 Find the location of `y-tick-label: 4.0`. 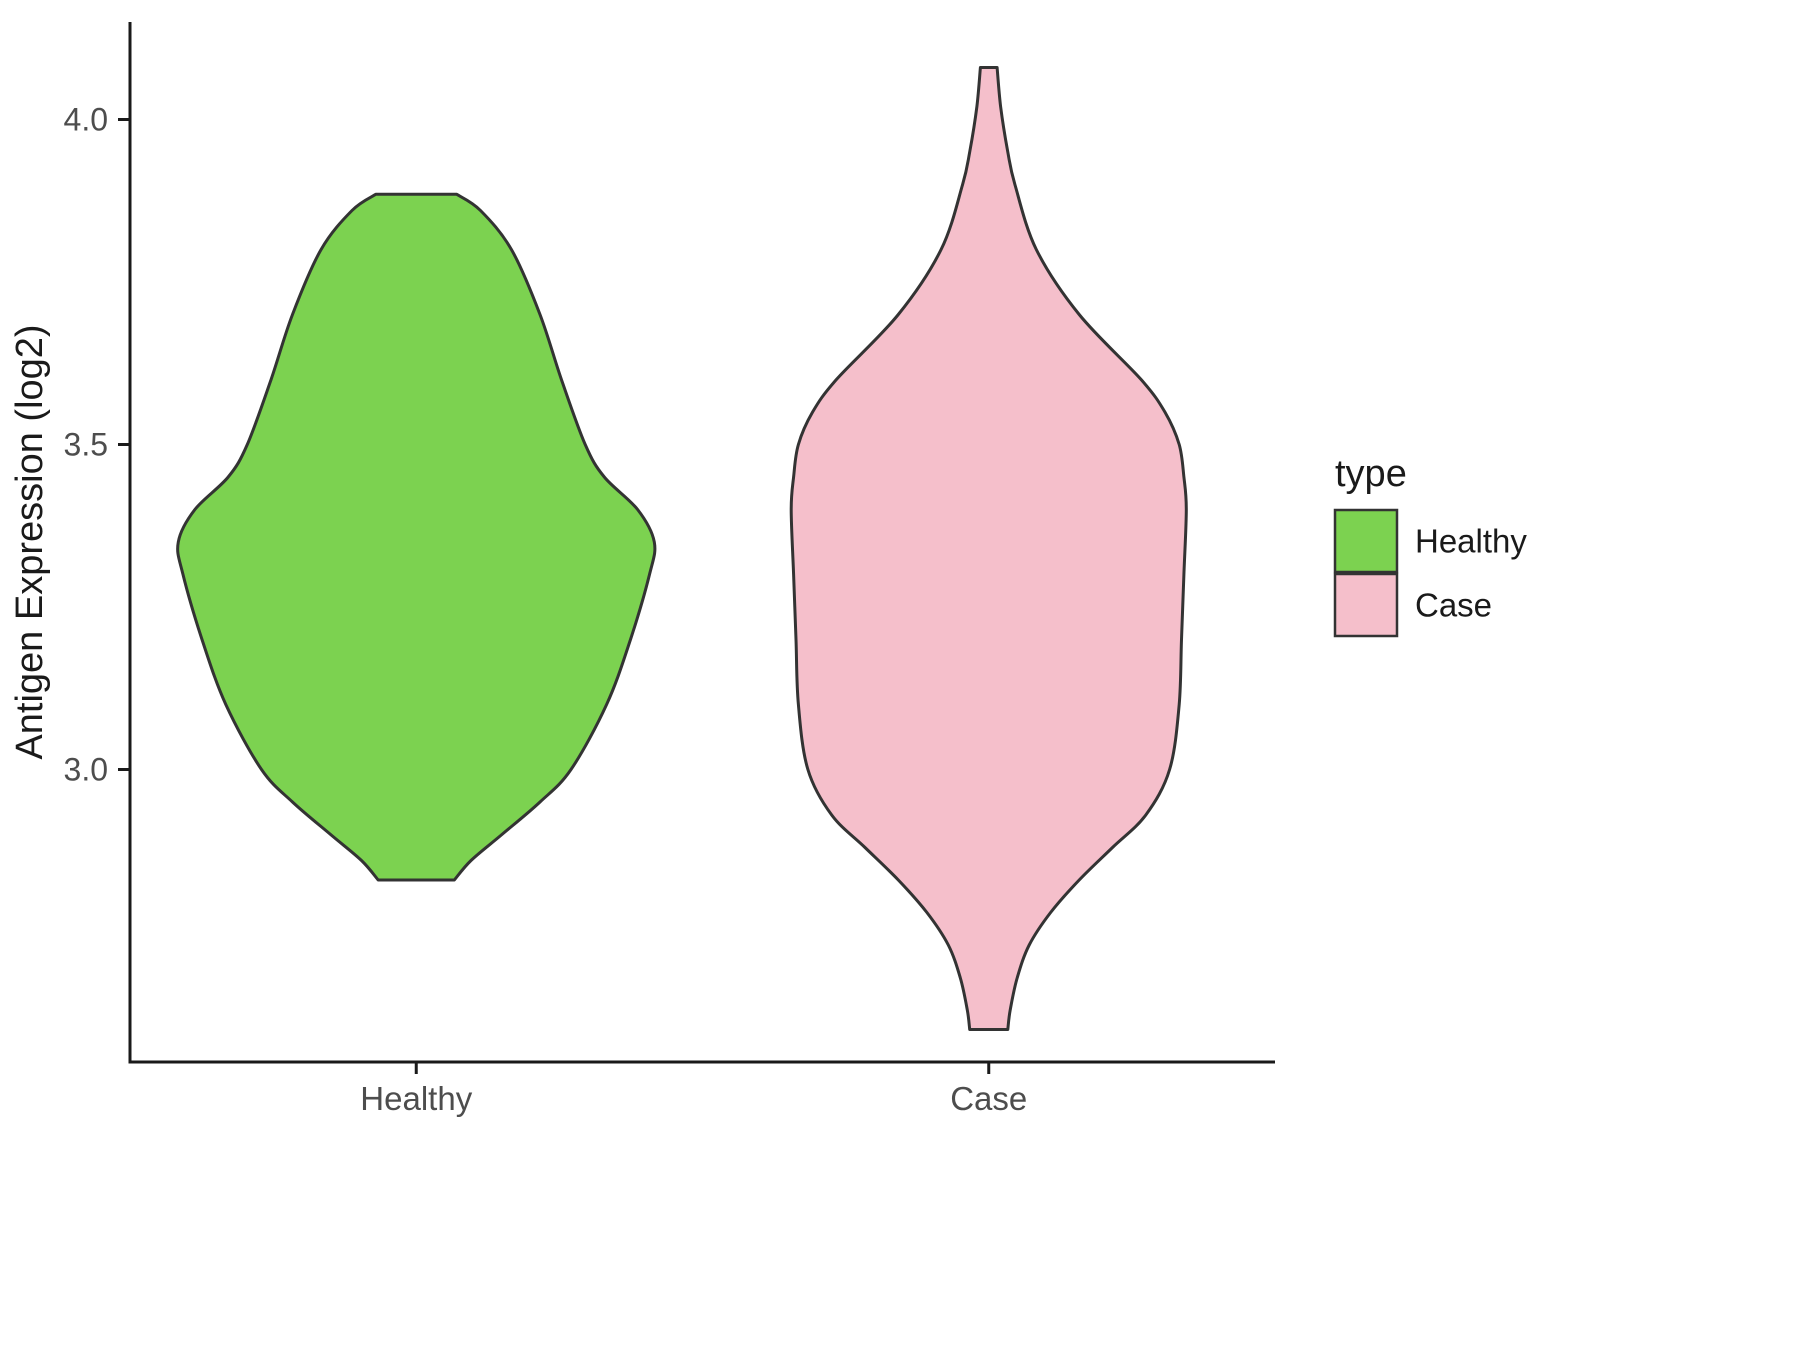

y-tick-label: 4.0 is located at coordinates (86, 120).